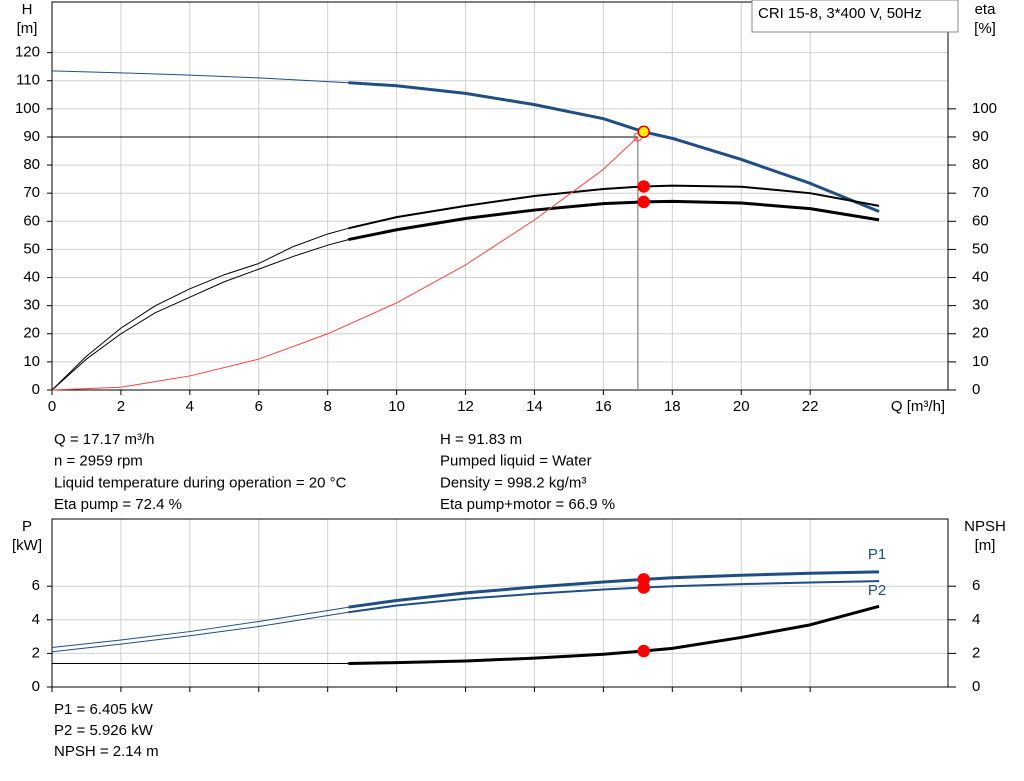 The height and width of the screenshot is (781, 1024). I want to click on y2-tick-label: 100, so click(984, 108).